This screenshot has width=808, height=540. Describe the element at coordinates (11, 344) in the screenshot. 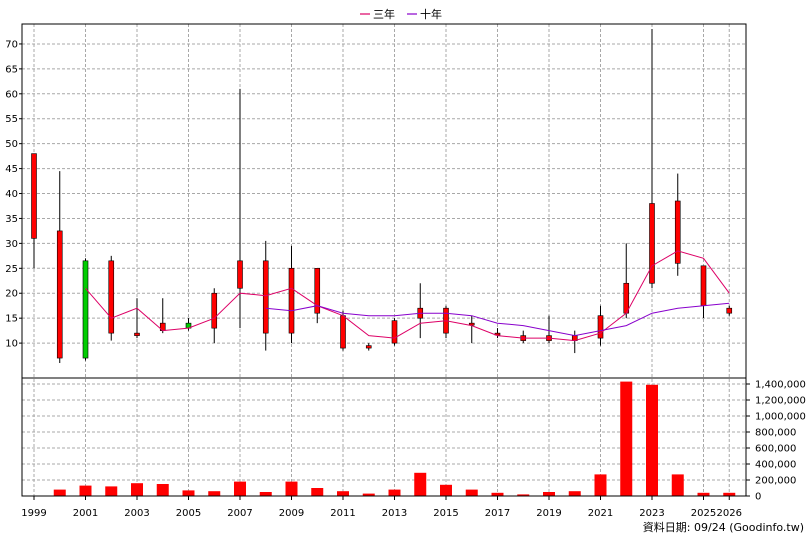

I see `price-tick-label: 10` at that location.